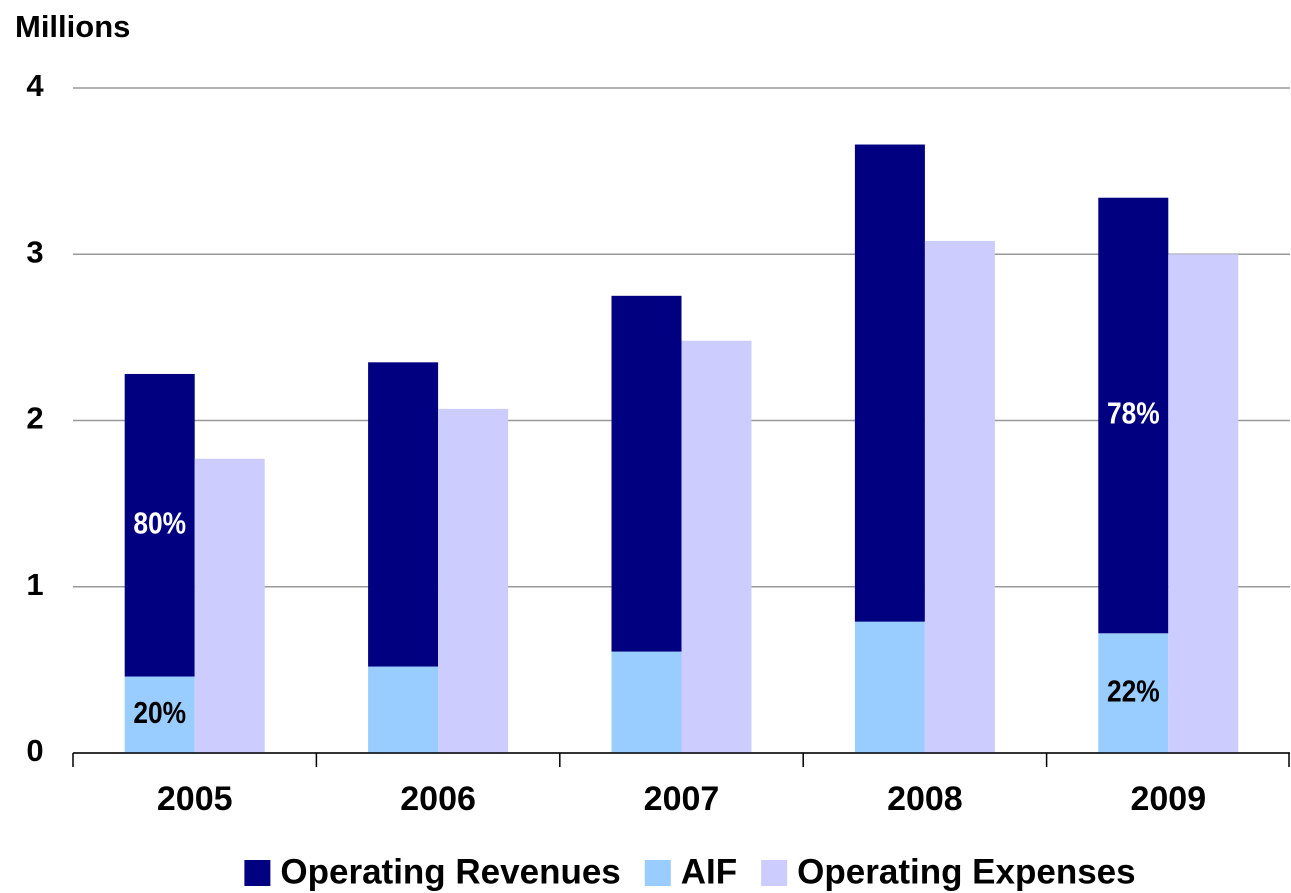 This screenshot has width=1291, height=893. Describe the element at coordinates (72, 26) in the screenshot. I see `y-axis-label: Millions` at that location.